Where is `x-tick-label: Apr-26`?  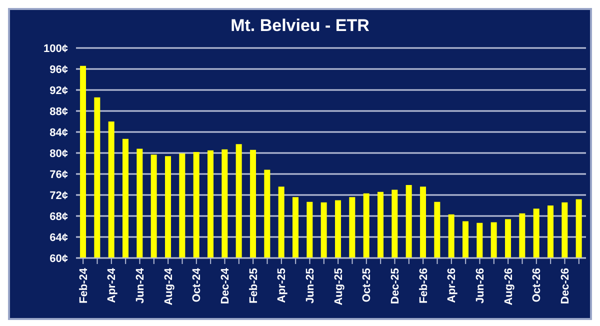
x-tick-label: Apr-26 is located at coordinates (452, 285).